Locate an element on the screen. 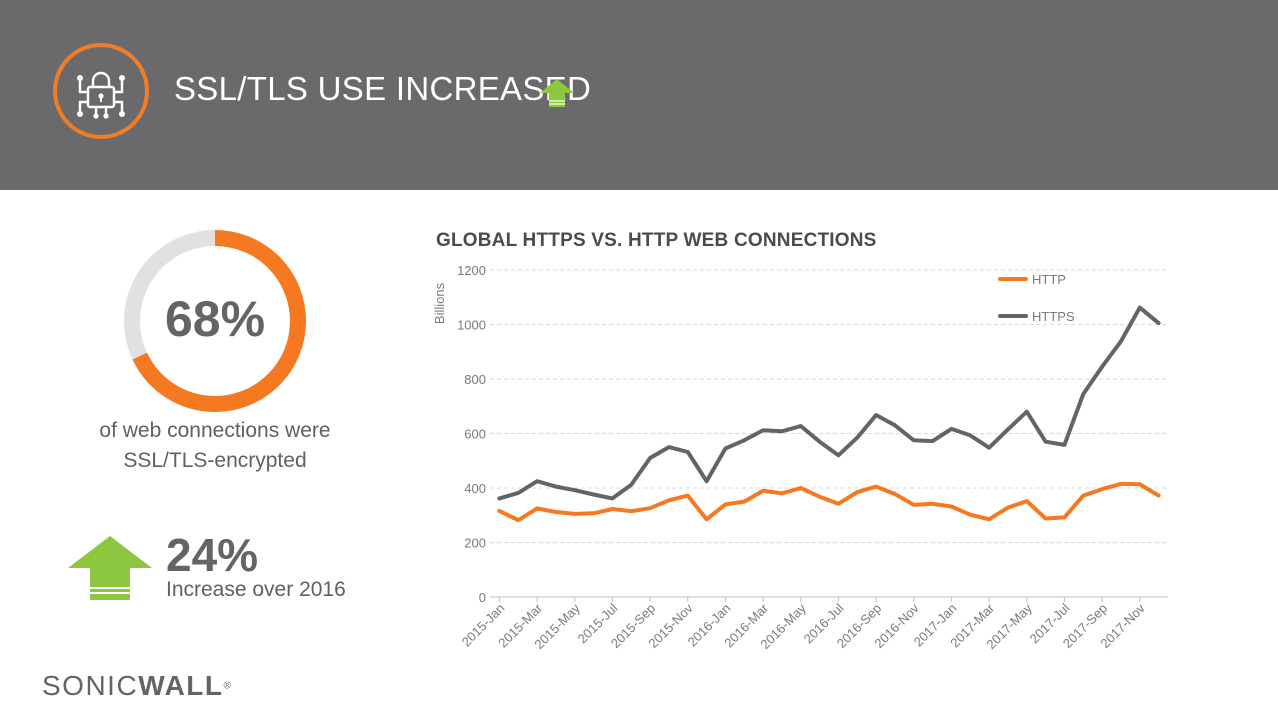  series-line-http is located at coordinates (829, 502).